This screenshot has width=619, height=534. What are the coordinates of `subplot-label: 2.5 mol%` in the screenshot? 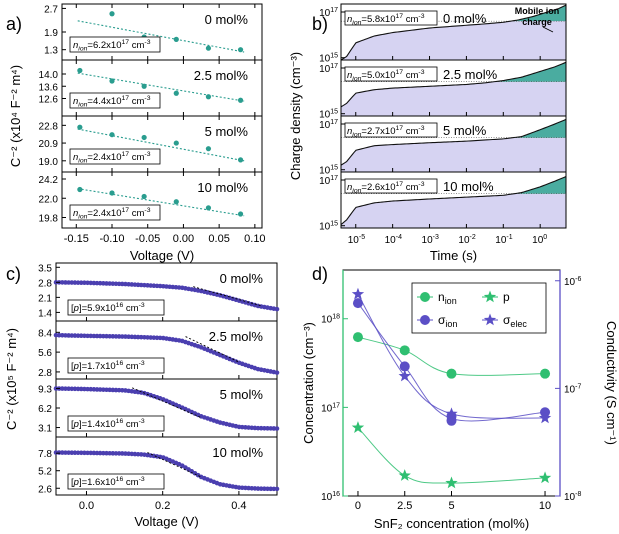 It's located at (221, 75).